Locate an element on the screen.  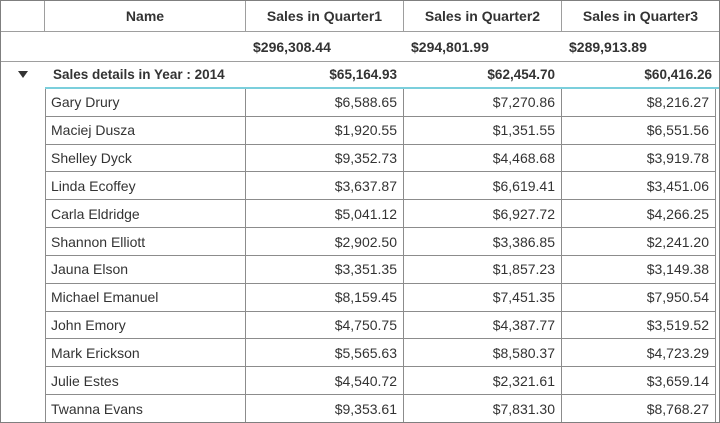
table-row: John Emory $4,750.75 $4,387.77 $3,519.52 is located at coordinates (380, 325).